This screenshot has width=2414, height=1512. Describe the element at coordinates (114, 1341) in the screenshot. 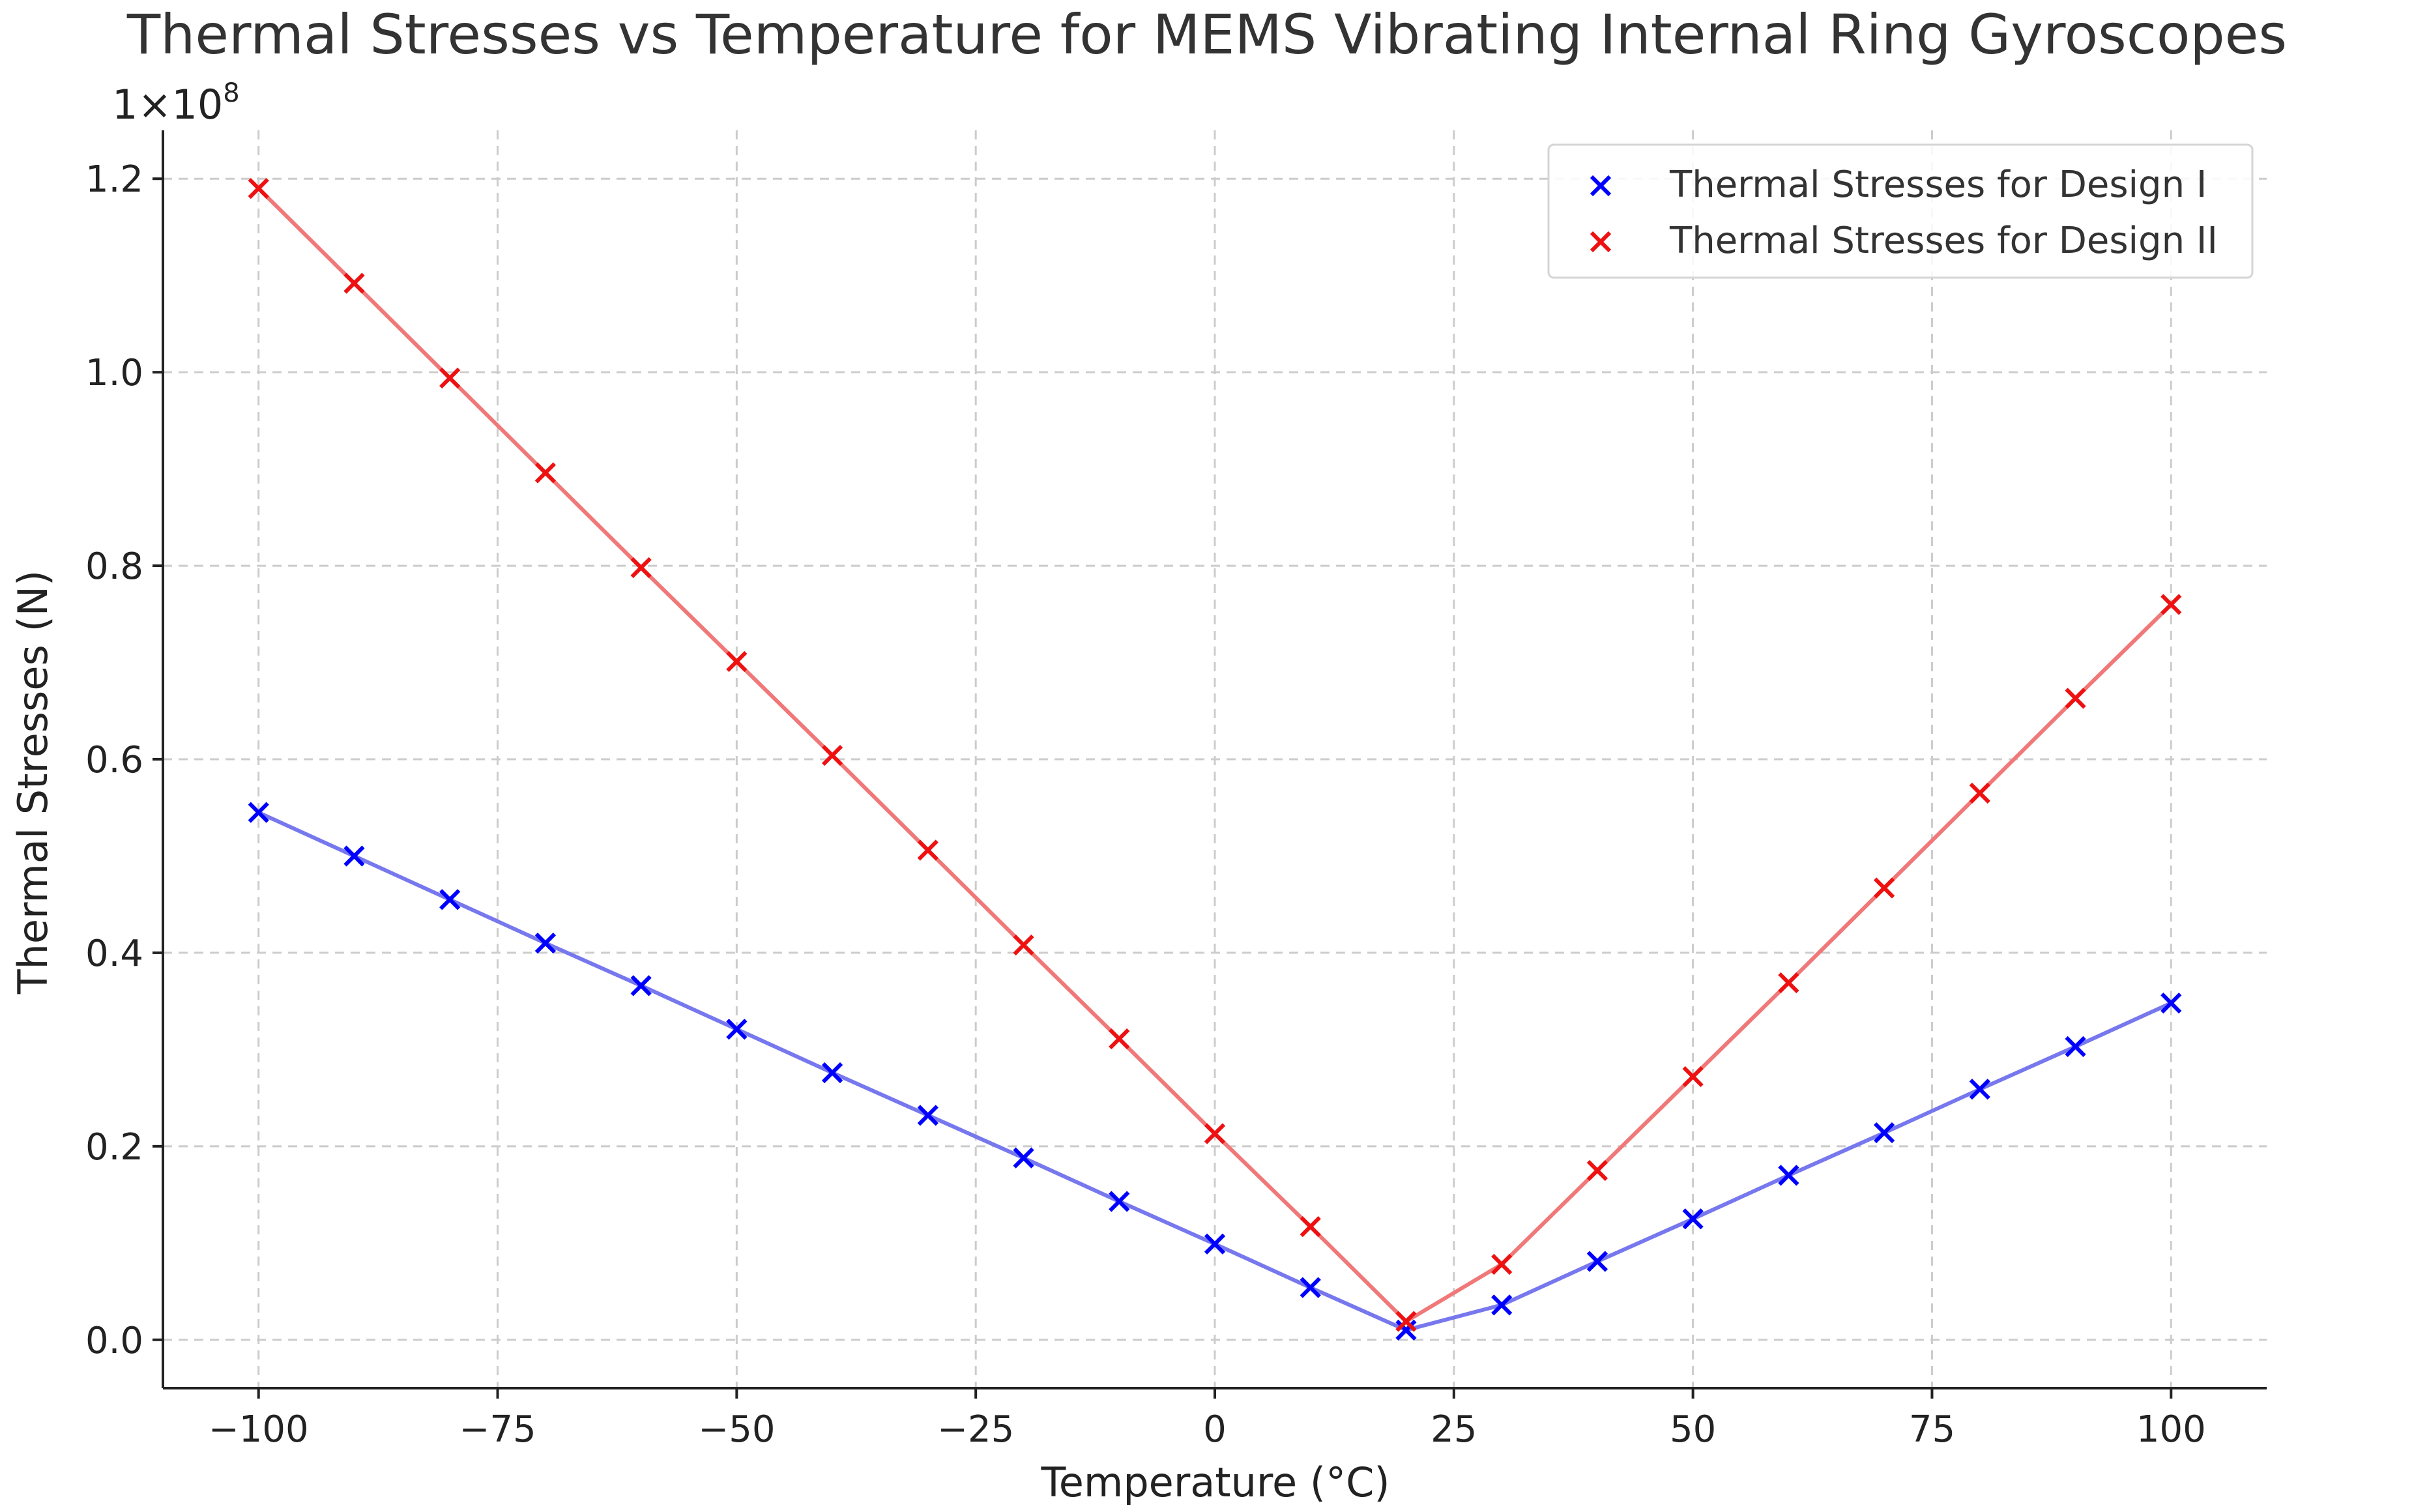

I see `y-tick-label: 0.0` at that location.